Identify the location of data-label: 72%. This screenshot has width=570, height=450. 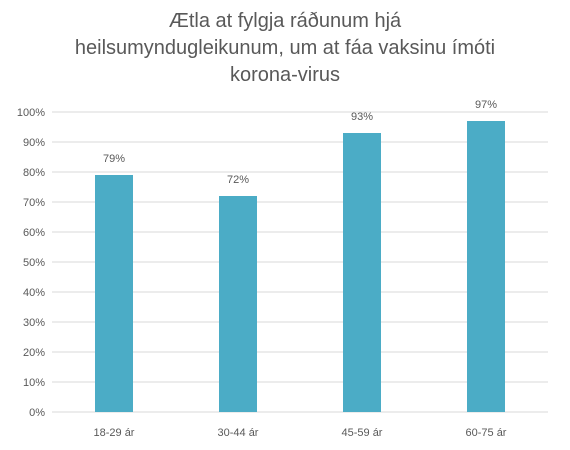
(238, 180).